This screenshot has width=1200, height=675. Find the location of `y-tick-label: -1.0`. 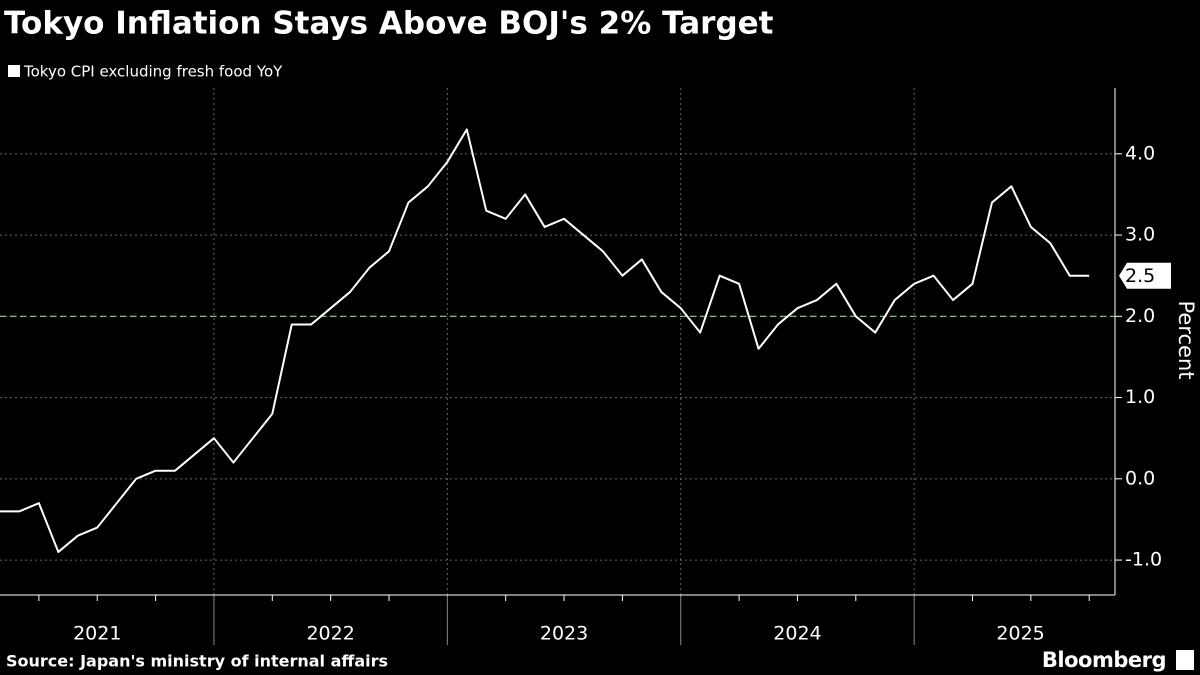

y-tick-label: -1.0 is located at coordinates (1143, 560).